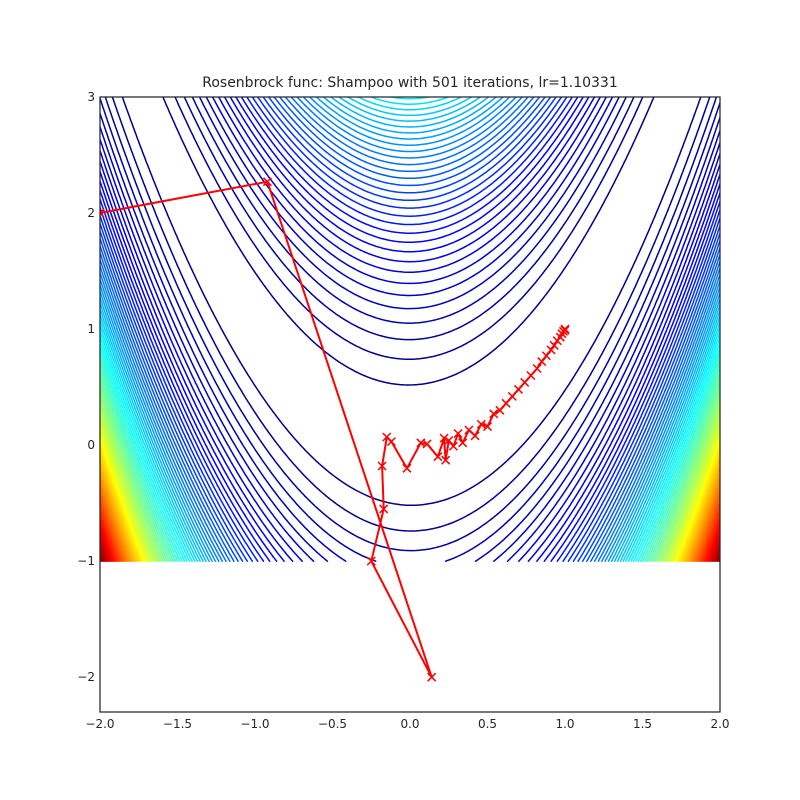 This screenshot has width=800, height=800. Describe the element at coordinates (91, 445) in the screenshot. I see `y-tick-label: 0` at that location.